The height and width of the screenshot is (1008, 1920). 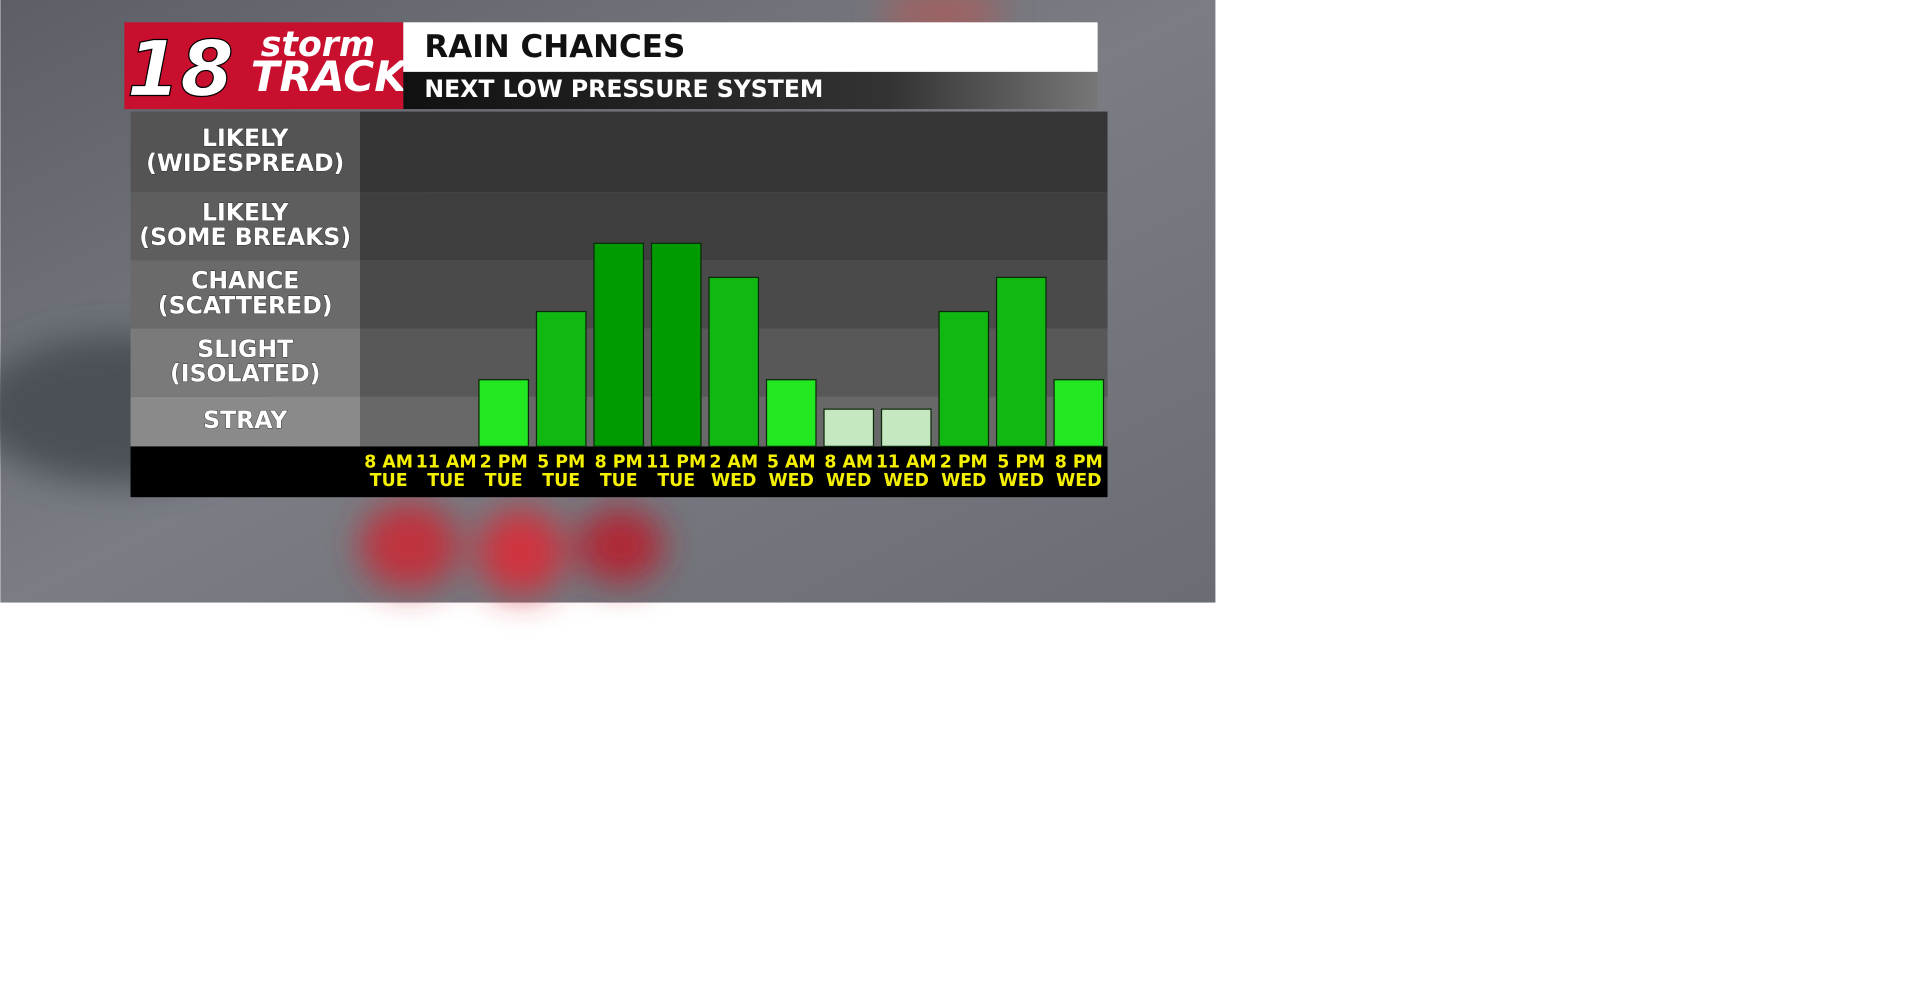 I want to click on title-box, so click(x=750, y=47).